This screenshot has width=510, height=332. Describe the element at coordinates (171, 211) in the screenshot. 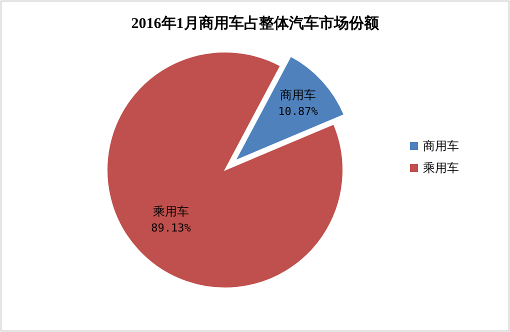

I see `slice-label: 乘用车` at that location.